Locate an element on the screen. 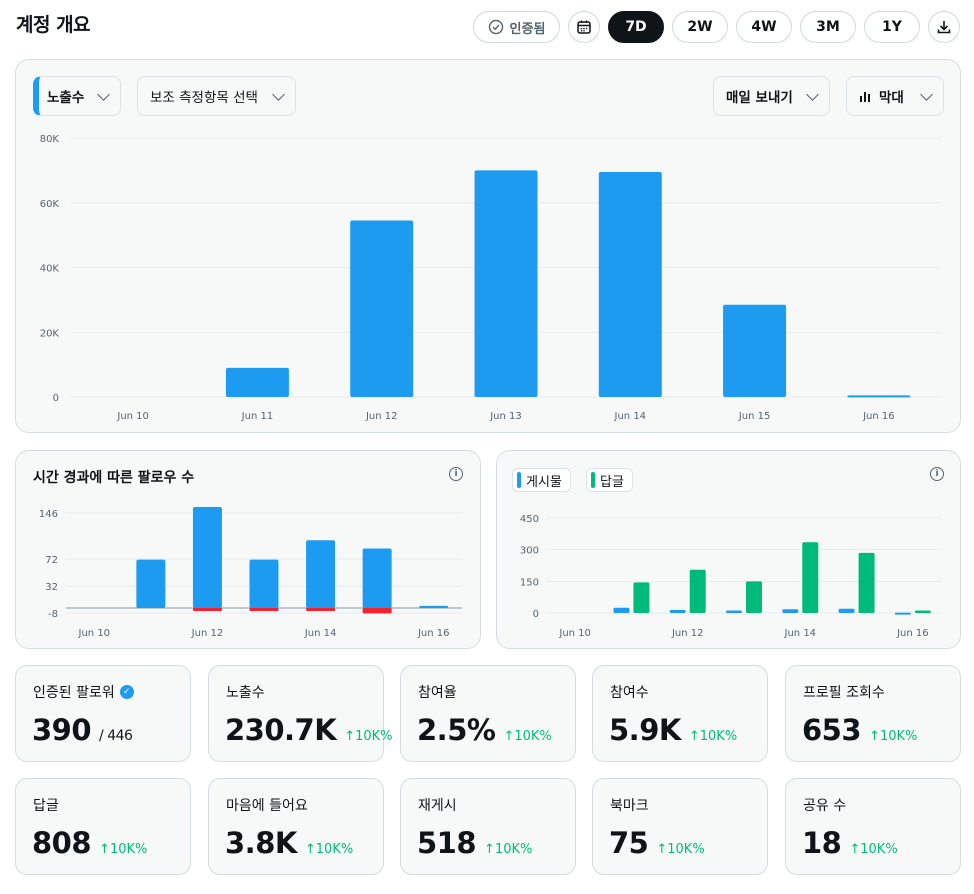 Image resolution: width=974 pixels, height=894 pixels. stat-value-wrapper: 2.5% ↑10K% is located at coordinates (484, 730).